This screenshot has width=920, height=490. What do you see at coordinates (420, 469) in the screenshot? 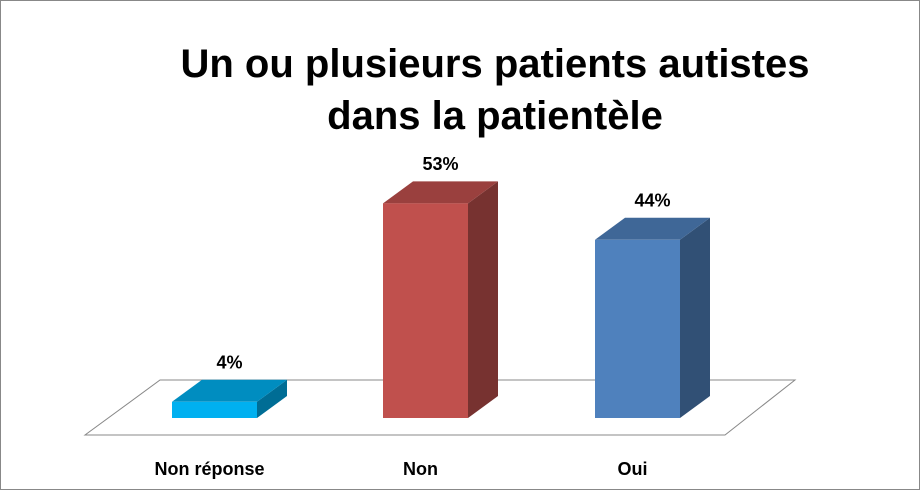
I see `x-tick-label: Non` at bounding box center [420, 469].